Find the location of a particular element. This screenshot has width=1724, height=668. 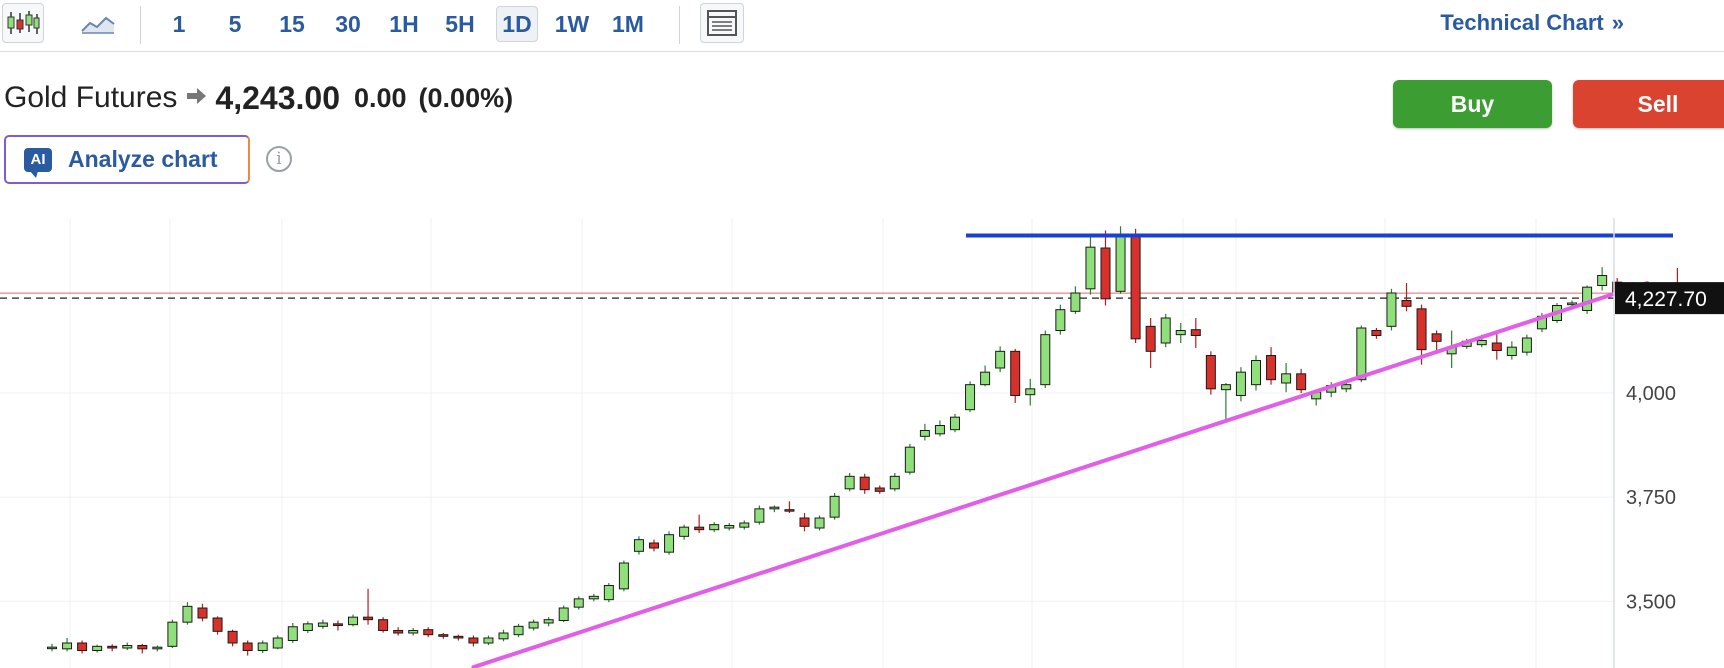

sell-button: Sell is located at coordinates (1648, 104).